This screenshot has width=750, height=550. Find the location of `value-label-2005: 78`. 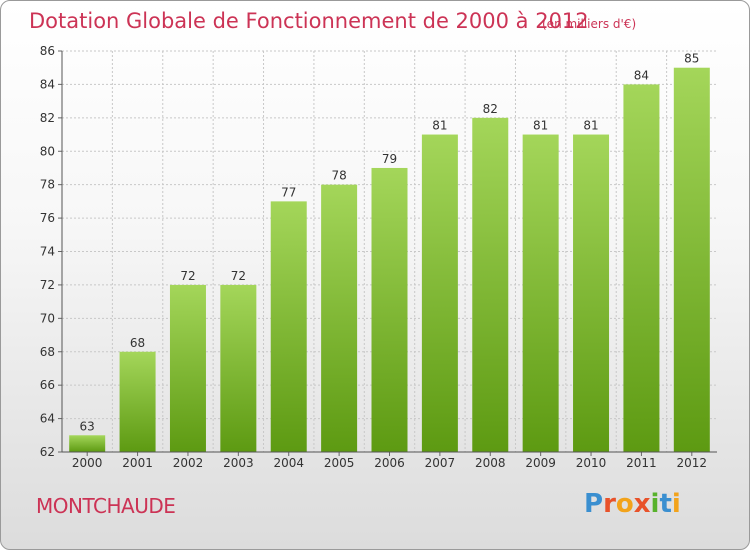

value-label-2005: 78 is located at coordinates (338, 176).